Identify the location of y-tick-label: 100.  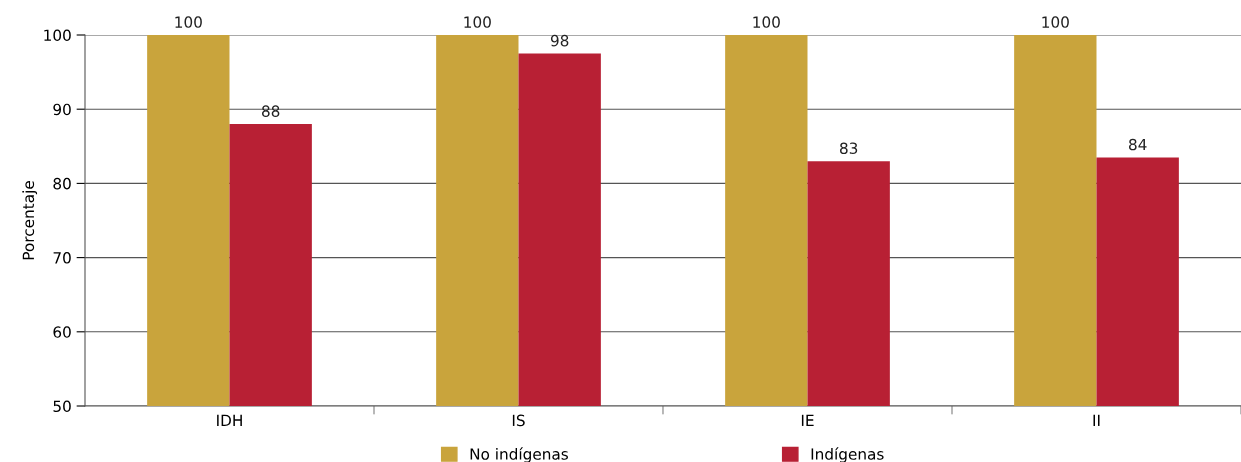
(57, 35).